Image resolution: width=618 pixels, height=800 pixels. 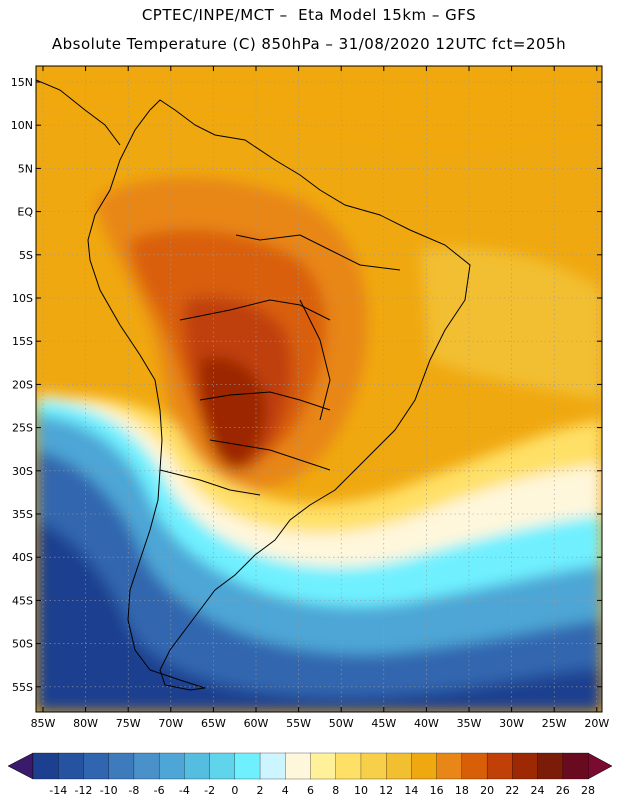 What do you see at coordinates (184, 790) in the screenshot?
I see `colorbar-label: -4` at bounding box center [184, 790].